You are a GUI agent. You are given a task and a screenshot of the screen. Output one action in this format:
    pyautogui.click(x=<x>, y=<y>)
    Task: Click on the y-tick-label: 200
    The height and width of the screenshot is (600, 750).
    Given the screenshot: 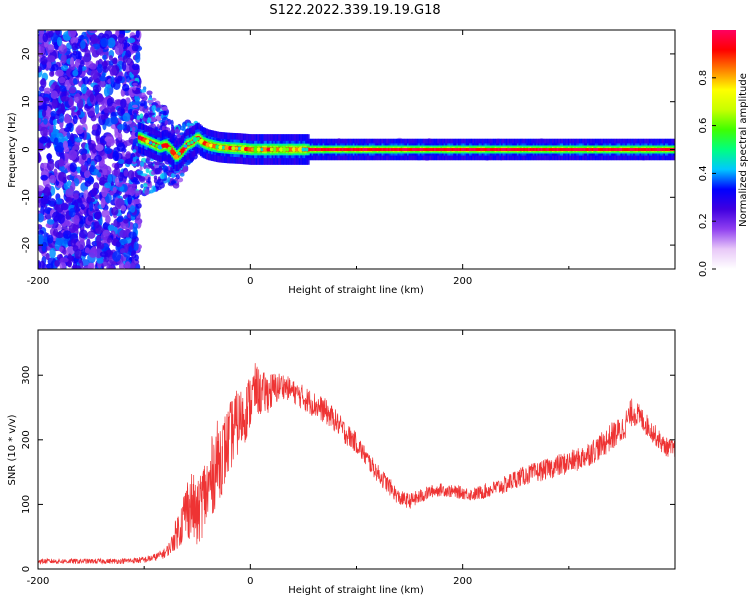 What is the action you would take?
    pyautogui.click(x=26, y=439)
    